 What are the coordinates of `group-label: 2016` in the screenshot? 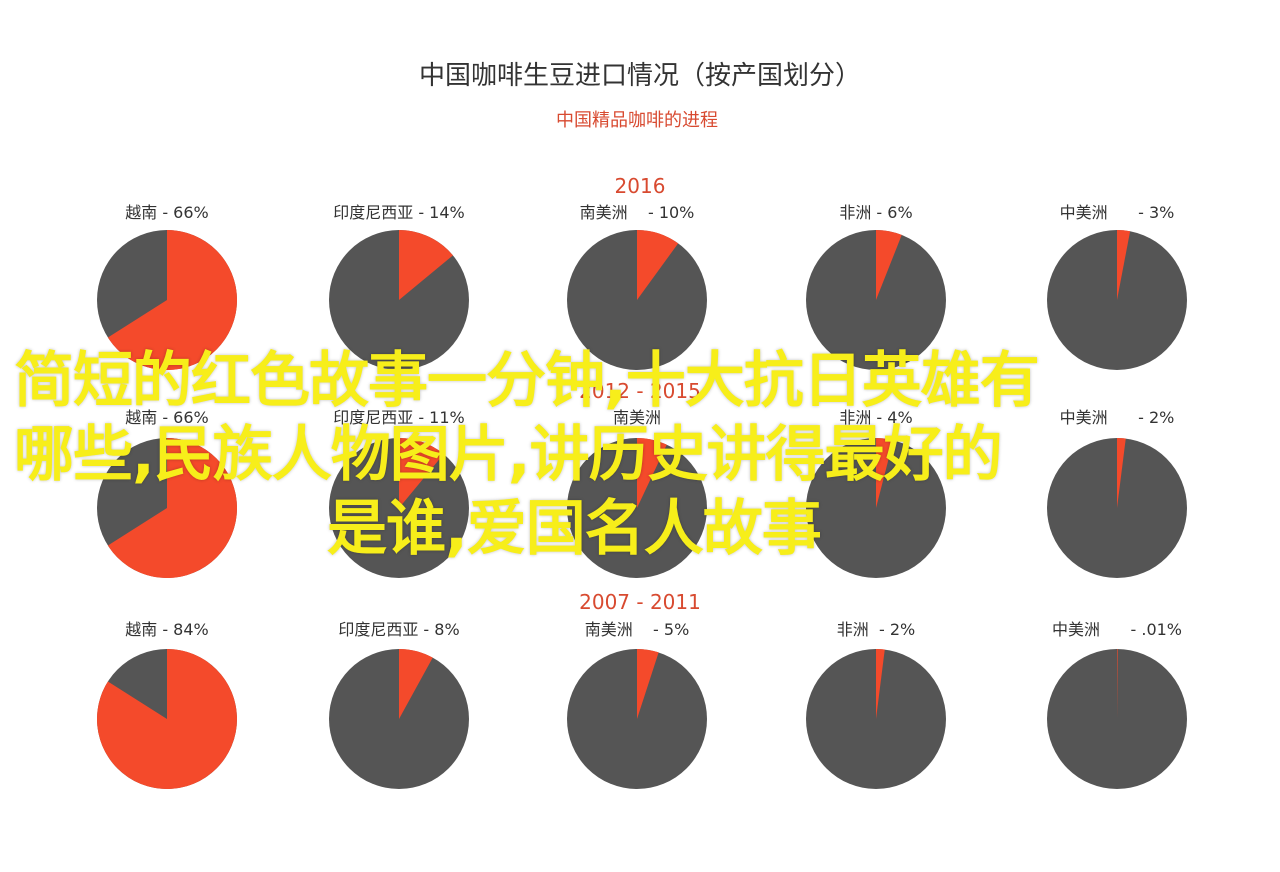 It's located at (640, 186).